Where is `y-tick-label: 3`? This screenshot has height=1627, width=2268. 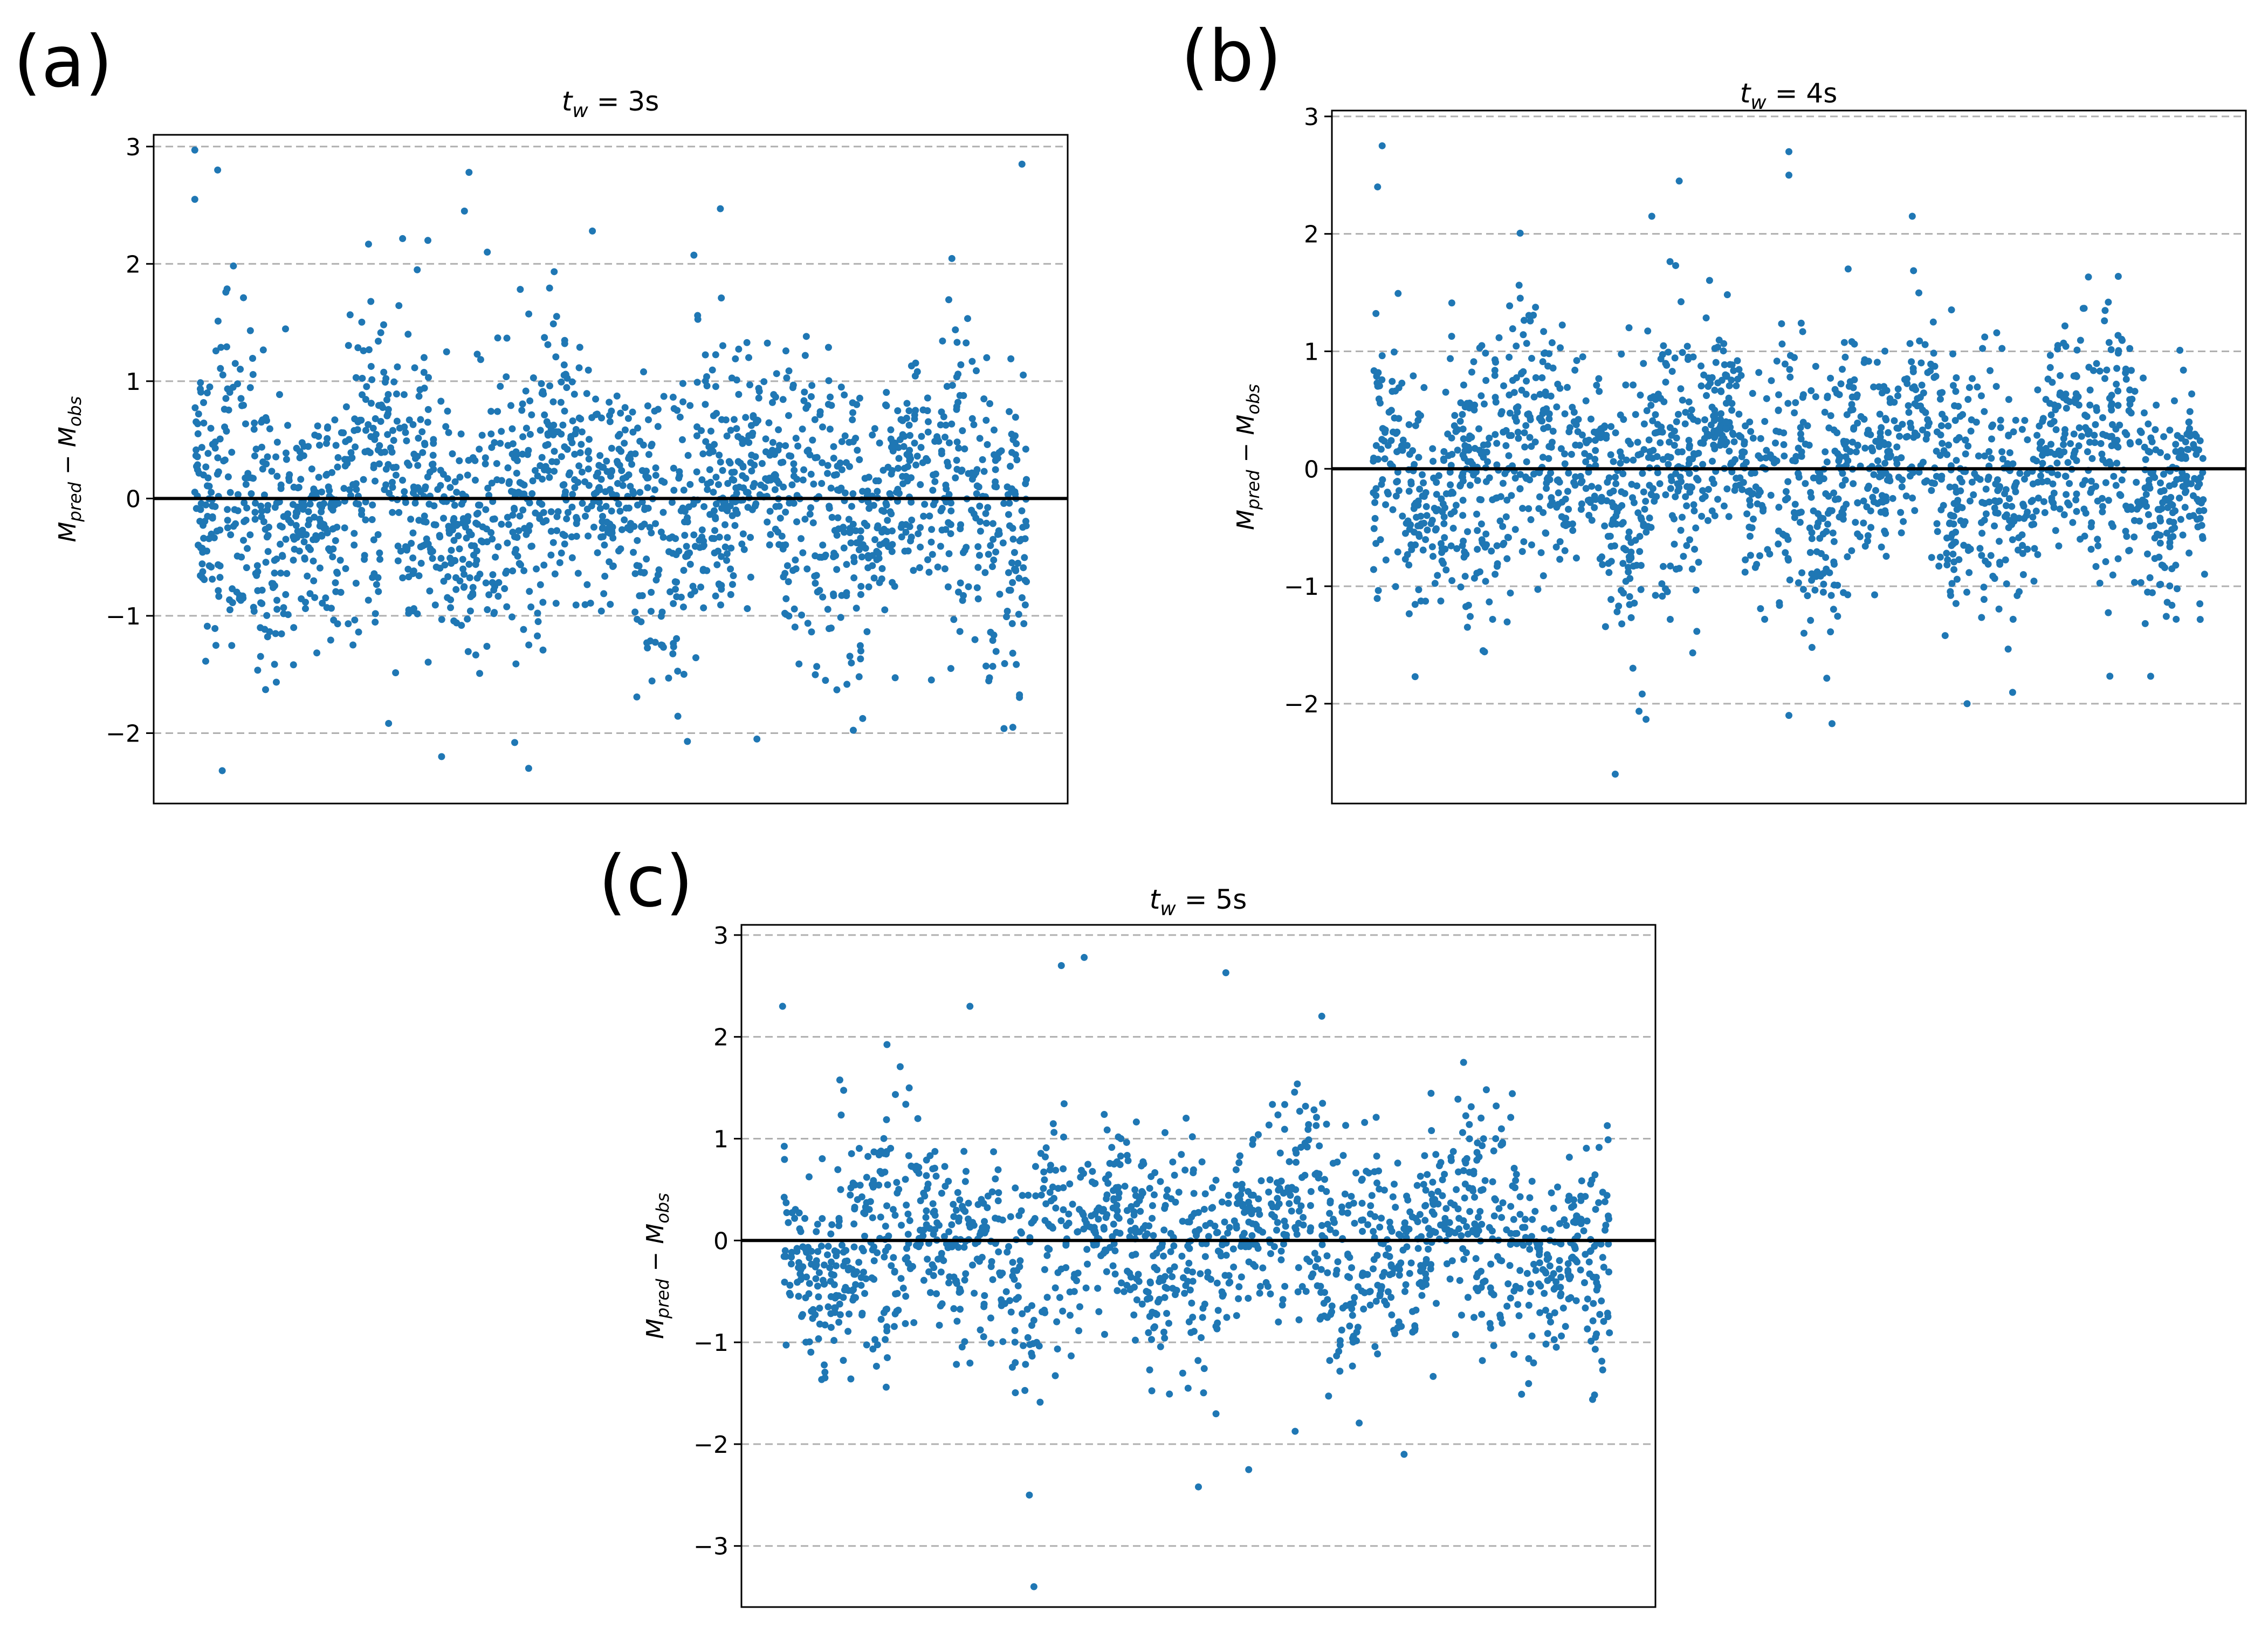 y-tick-label: 3 is located at coordinates (720, 936).